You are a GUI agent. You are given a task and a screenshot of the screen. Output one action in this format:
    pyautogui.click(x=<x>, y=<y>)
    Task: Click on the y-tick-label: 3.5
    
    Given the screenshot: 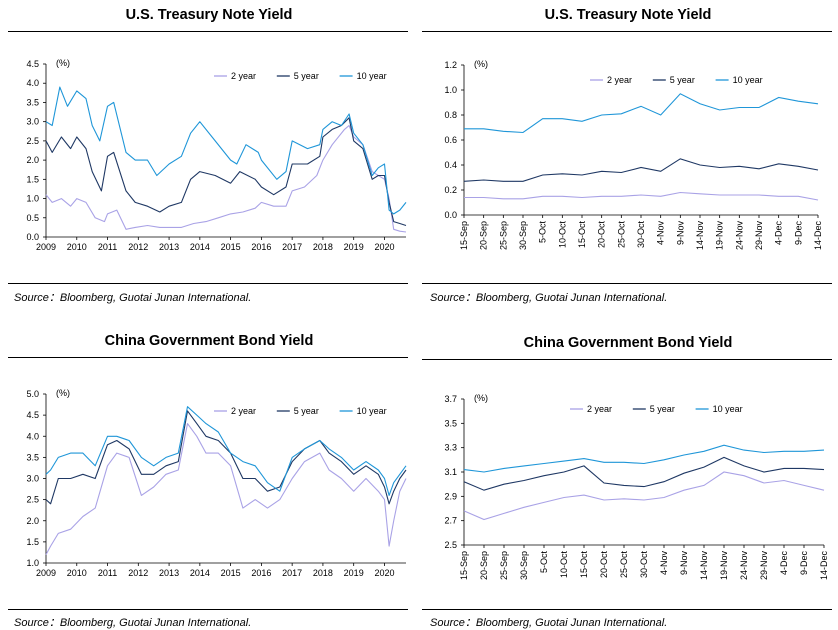 What is the action you would take?
    pyautogui.click(x=32, y=102)
    